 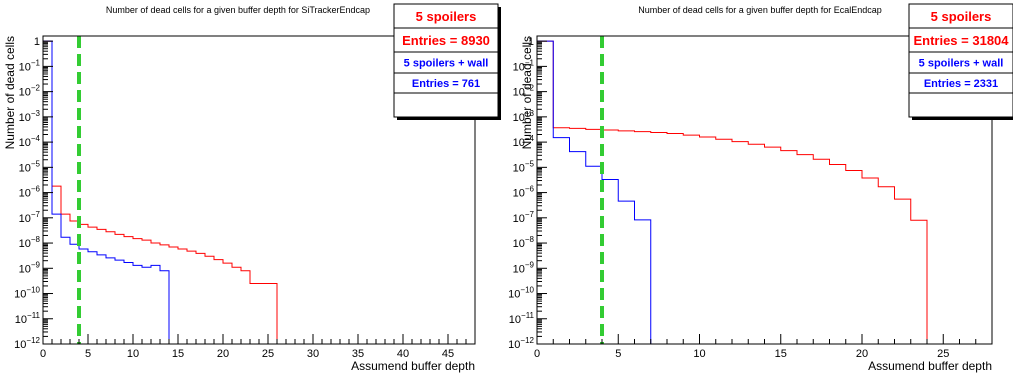 I want to click on legend-entries: Entries = 761, so click(x=446, y=84).